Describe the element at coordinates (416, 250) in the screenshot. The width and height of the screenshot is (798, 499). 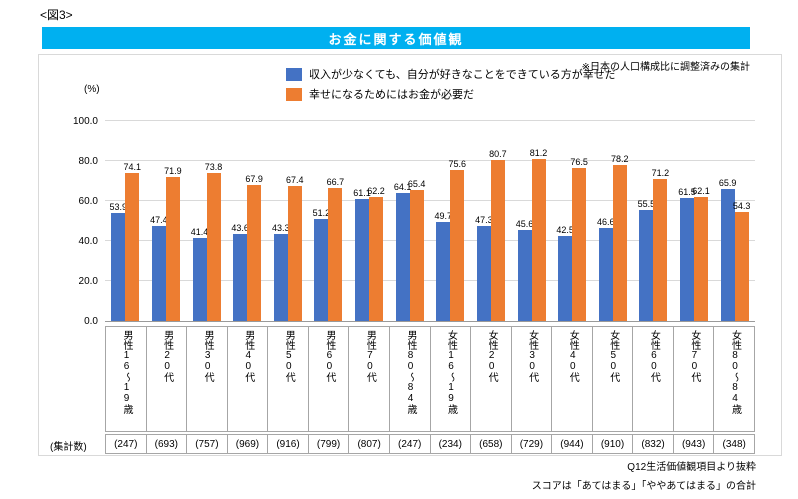
I see `bar: 65.4` at that location.